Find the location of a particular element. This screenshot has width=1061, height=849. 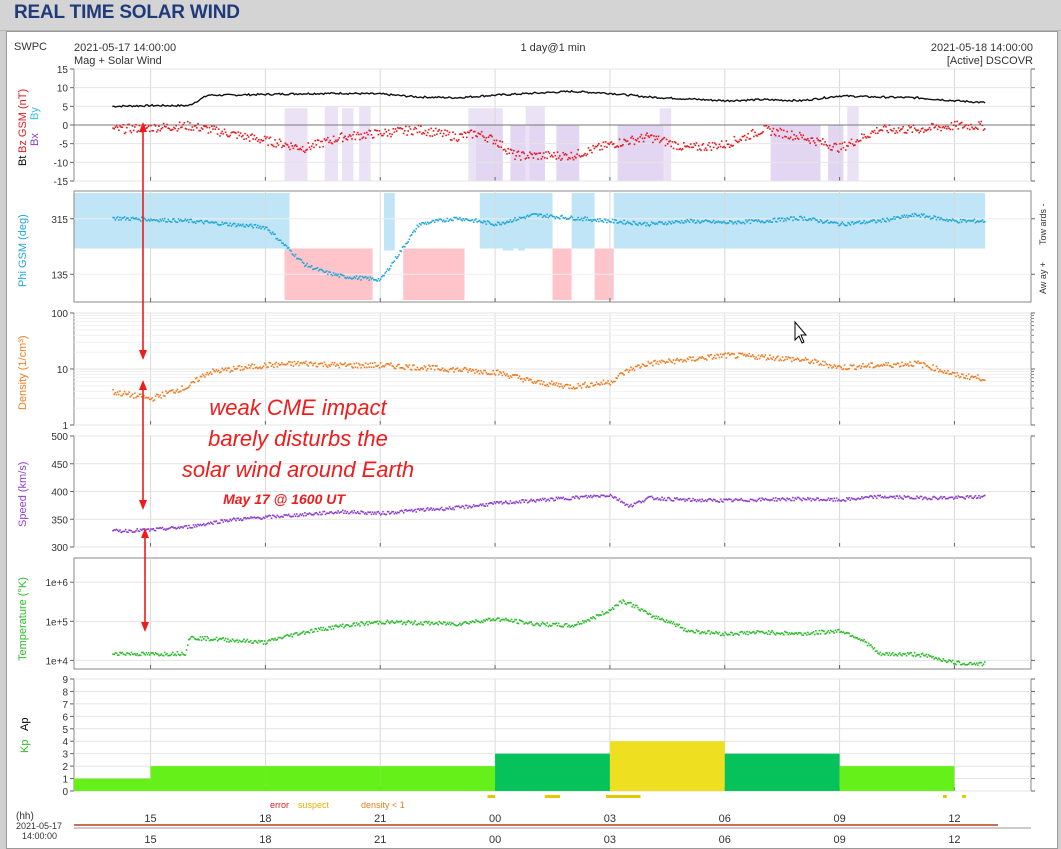

bz-south-shade-b6 is located at coordinates (665, 144).